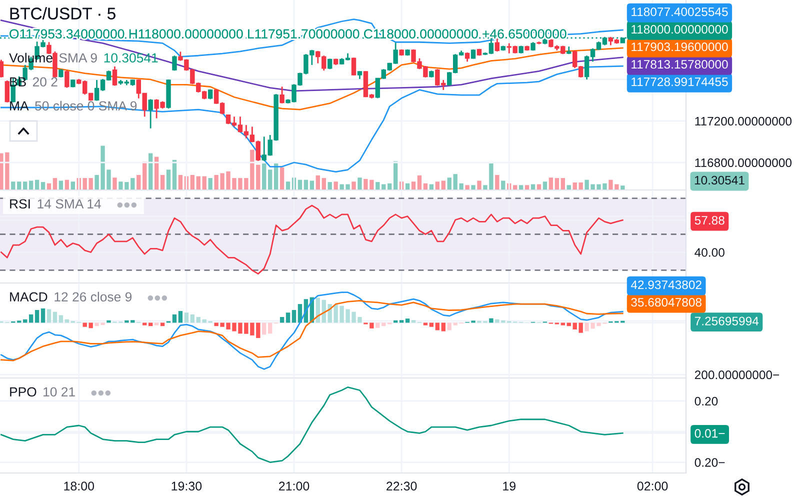  Describe the element at coordinates (71, 297) in the screenshot. I see `text: MACD 12 26 close 9` at that location.